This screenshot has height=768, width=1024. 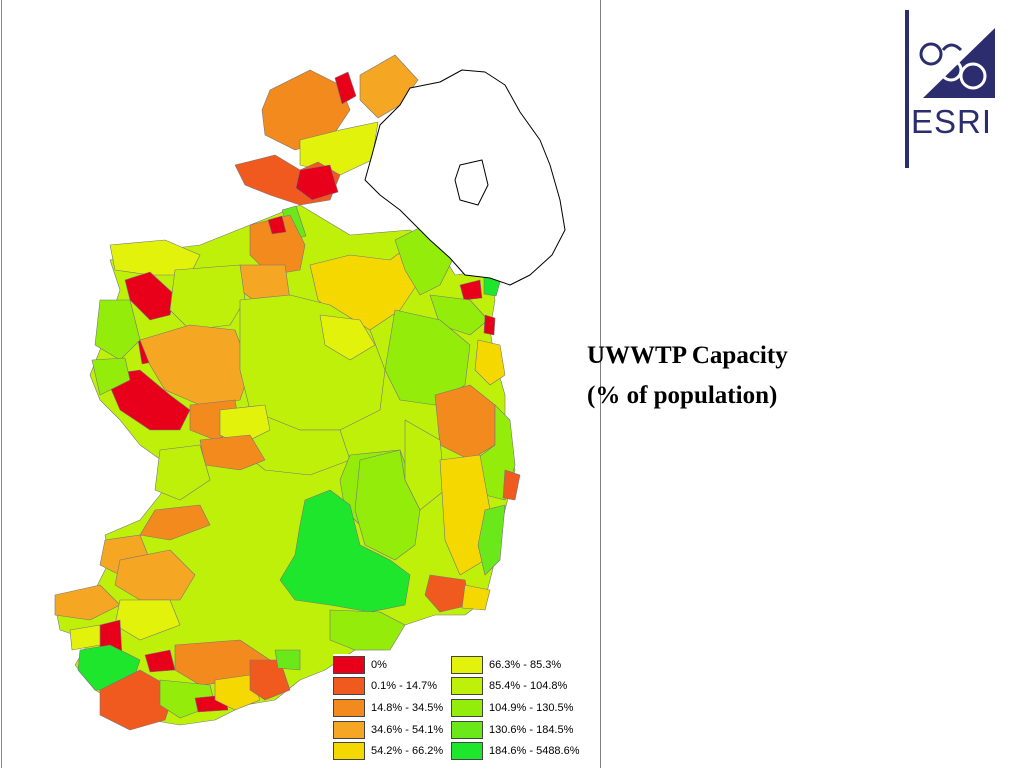 I want to click on map-region-kerry-yellow, so click(x=85, y=637).